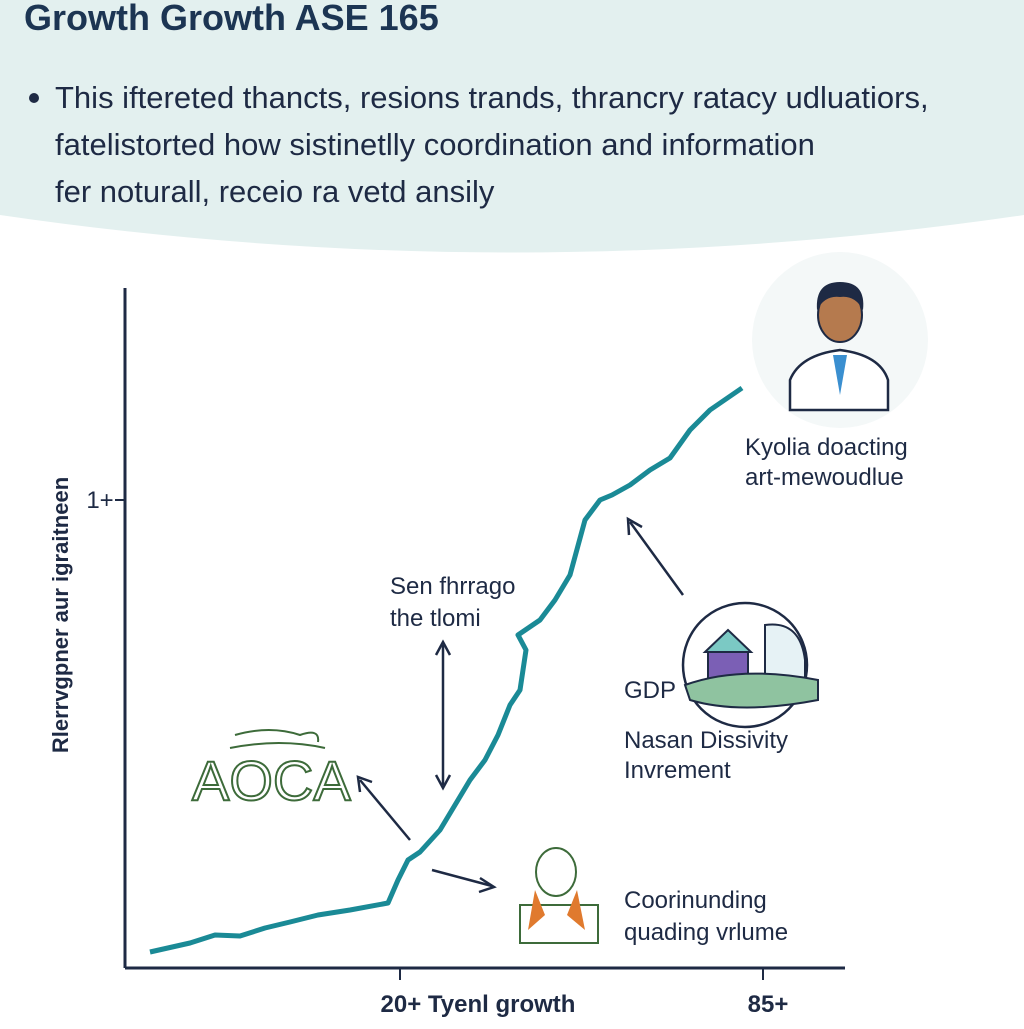 This screenshot has width=1024, height=1029. I want to click on building-icon, so click(750, 665).